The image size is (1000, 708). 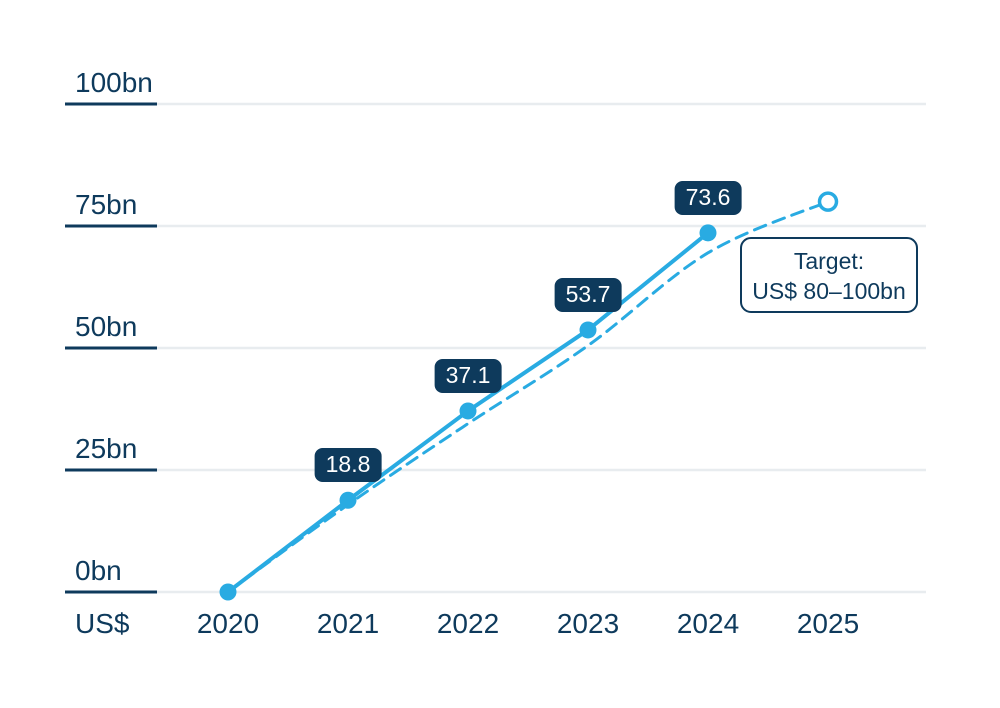 What do you see at coordinates (708, 197) in the screenshot?
I see `data-point-label: 73.6` at bounding box center [708, 197].